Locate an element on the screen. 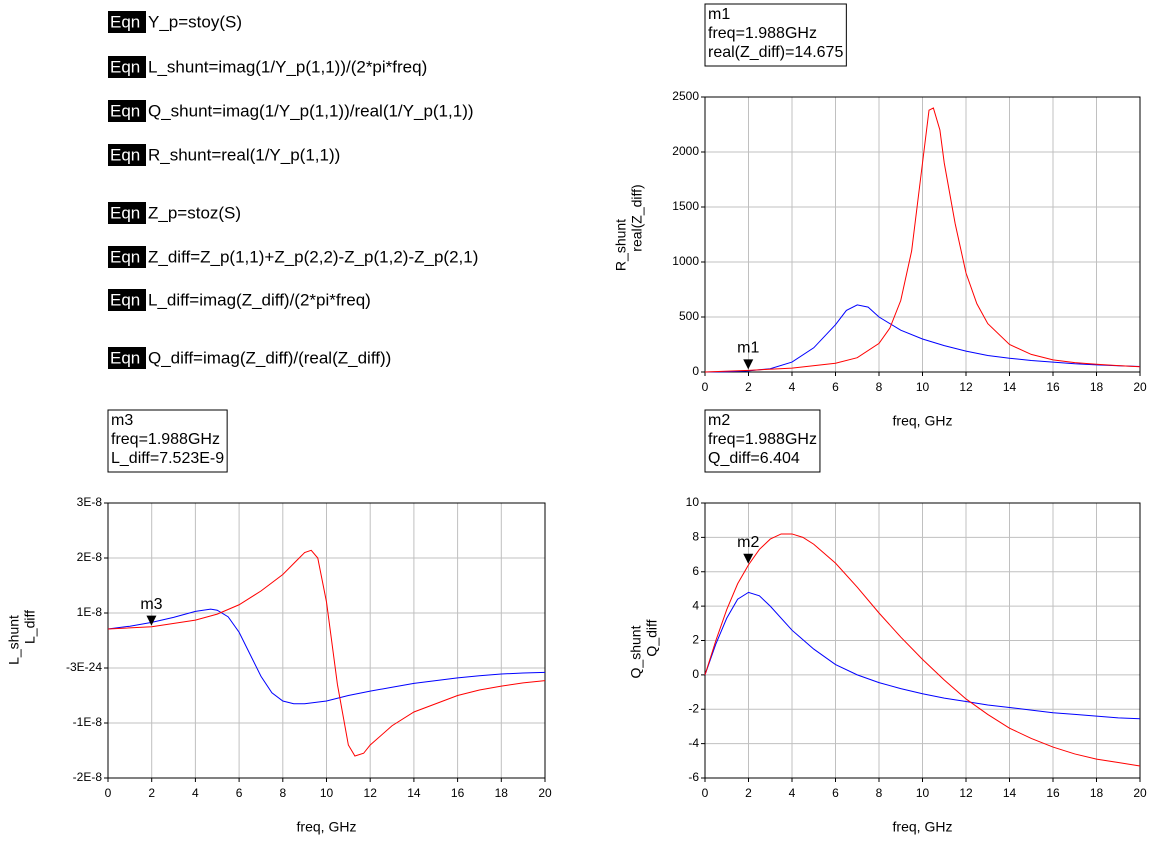 The width and height of the screenshot is (1155, 856). y-tick-label: 2 is located at coordinates (695, 640).